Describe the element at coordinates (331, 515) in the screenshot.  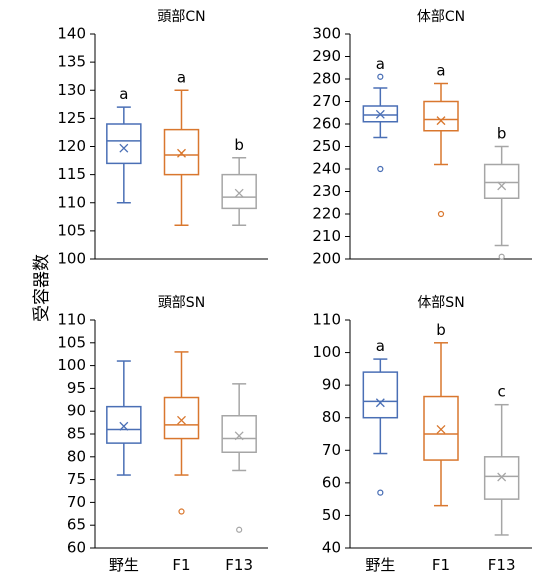
I see `y-tick-label: 50` at that location.